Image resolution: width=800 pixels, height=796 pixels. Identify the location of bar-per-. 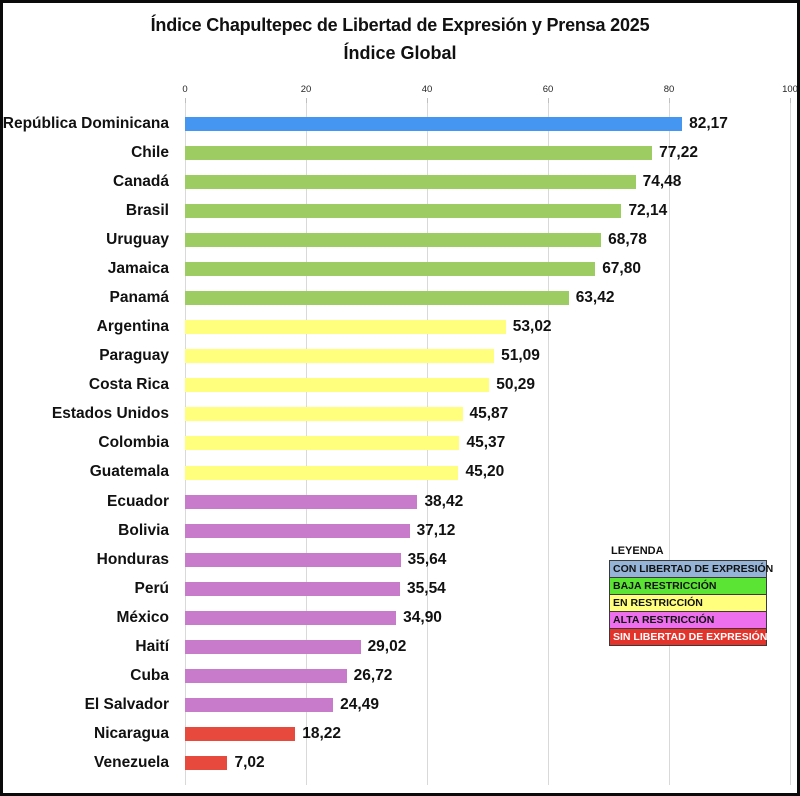
(293, 588).